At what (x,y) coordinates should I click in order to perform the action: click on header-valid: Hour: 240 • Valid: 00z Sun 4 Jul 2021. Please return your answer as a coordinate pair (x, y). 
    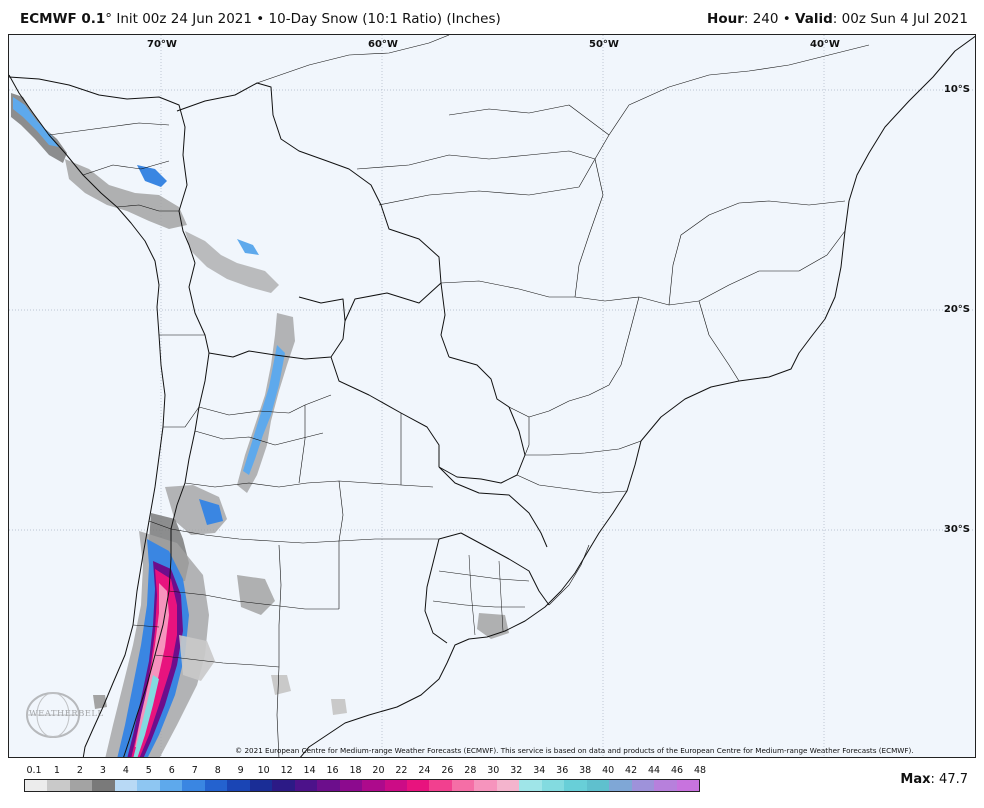
    Looking at the image, I should click on (837, 19).